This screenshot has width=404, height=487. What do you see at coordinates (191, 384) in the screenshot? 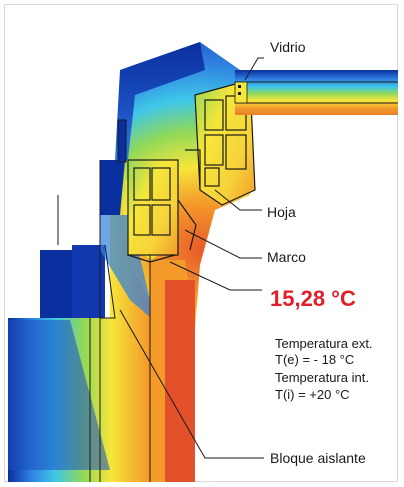
I see `leader-bloque` at bounding box center [191, 384].